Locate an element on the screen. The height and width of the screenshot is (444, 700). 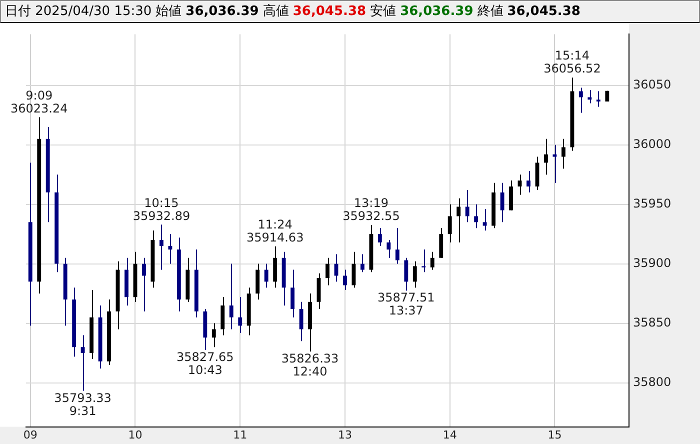
chart-title: 日付 2025/04/30 15:30 is located at coordinates (78, 11).